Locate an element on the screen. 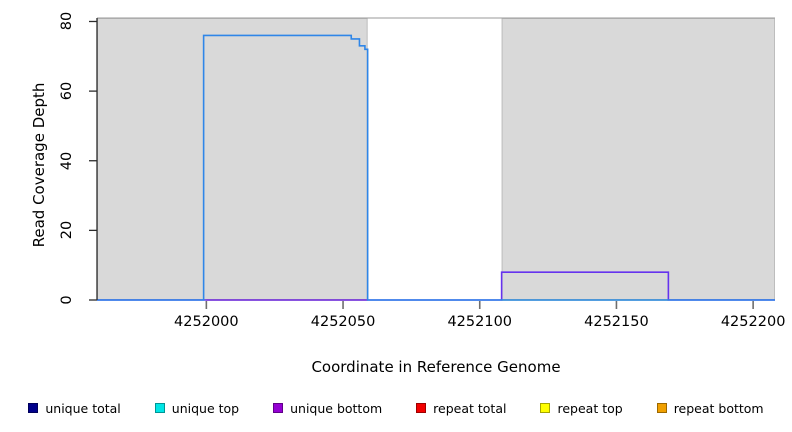 The height and width of the screenshot is (432, 792). legend-label: unique total is located at coordinates (83, 408).